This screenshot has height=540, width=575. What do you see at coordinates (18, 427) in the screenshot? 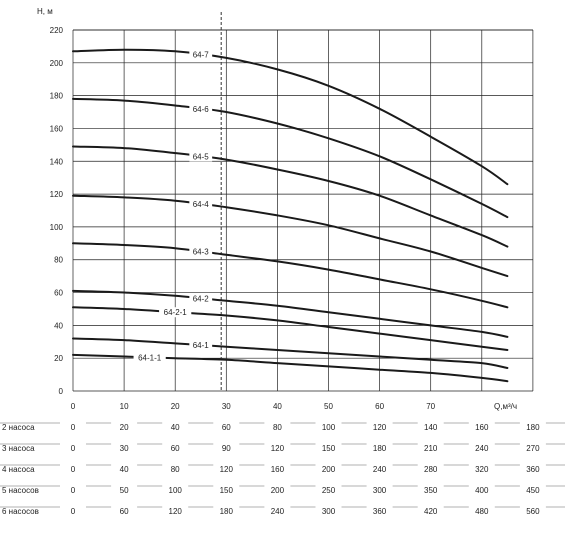
I see `table-row-label: 2 насоса` at bounding box center [18, 427].